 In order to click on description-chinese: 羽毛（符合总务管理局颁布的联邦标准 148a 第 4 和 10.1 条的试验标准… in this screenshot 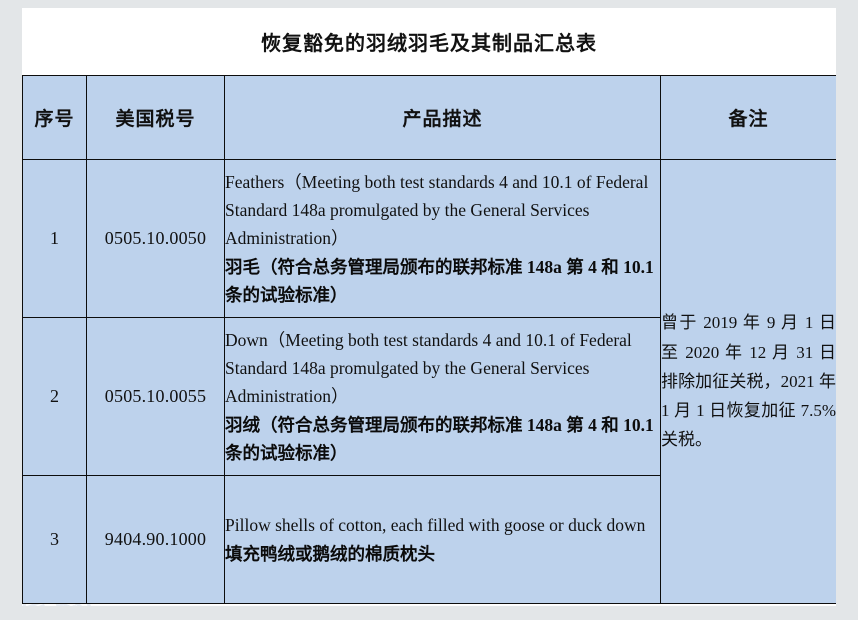, I will do `click(439, 281)`.